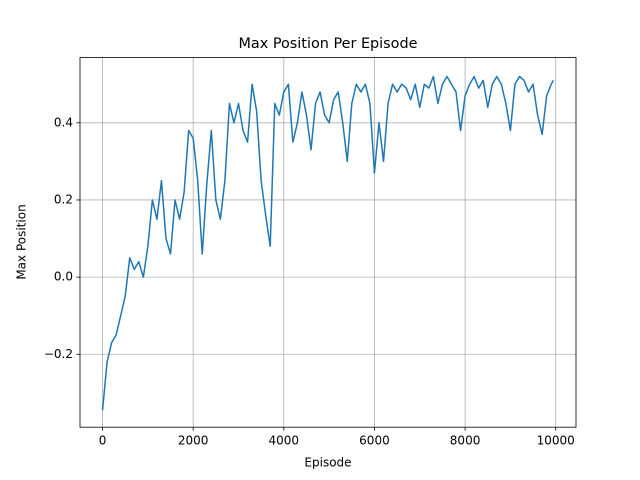 This screenshot has width=640, height=480. I want to click on x-tick-label: 8000, so click(465, 441).